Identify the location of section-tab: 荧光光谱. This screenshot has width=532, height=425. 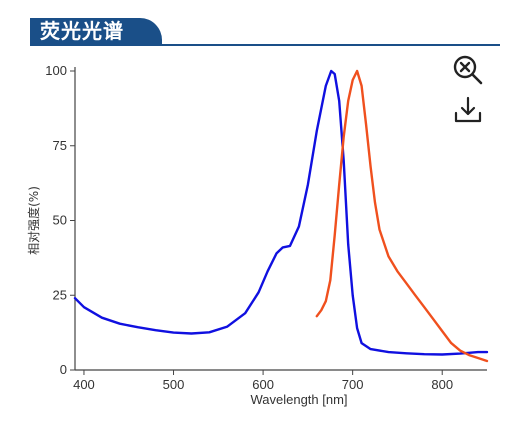
(96, 31).